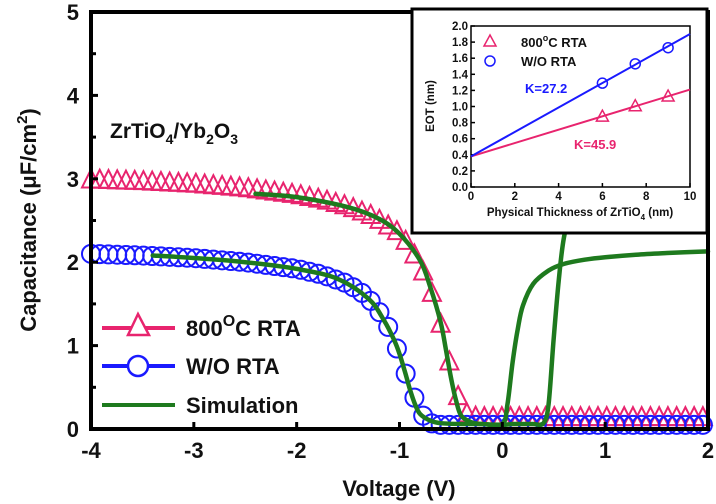 This screenshot has width=716, height=504. What do you see at coordinates (535, 51) in the screenshot?
I see `inset-legend: 800oC RTA W/O RTA` at bounding box center [535, 51].